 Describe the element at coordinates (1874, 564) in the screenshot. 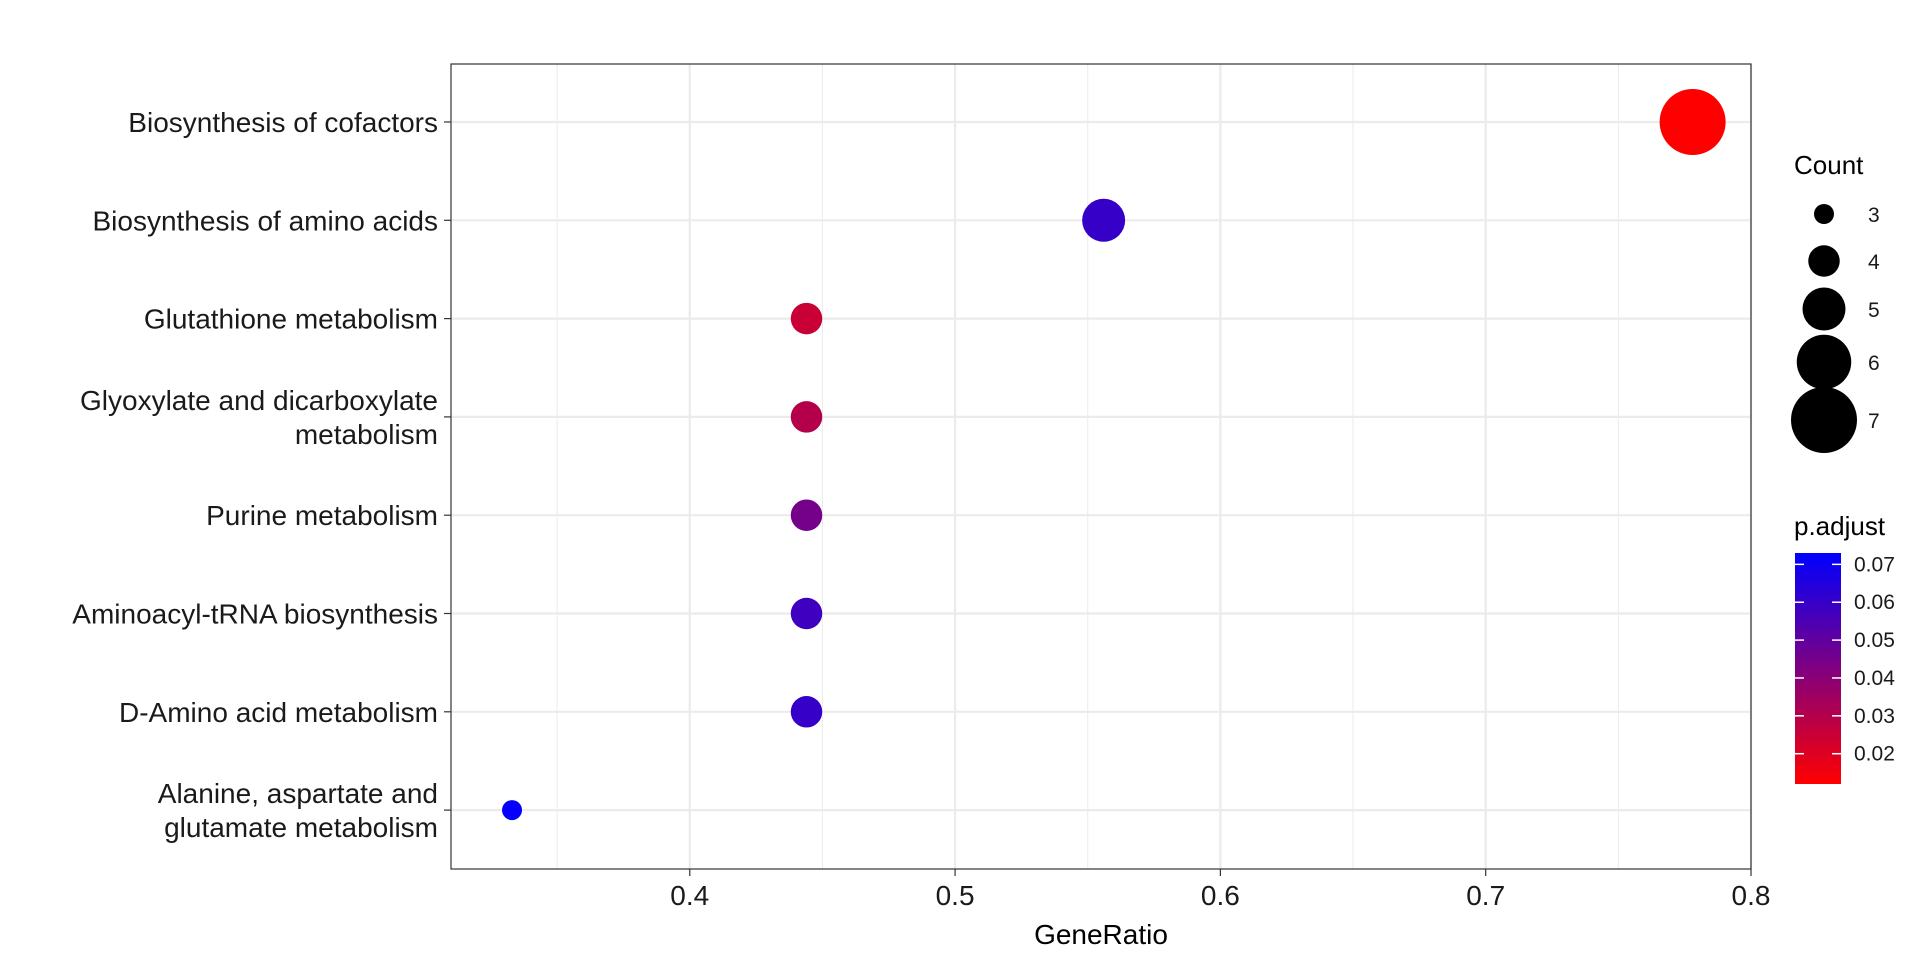

I see `p-adjust-tick-label: 0.07` at that location.